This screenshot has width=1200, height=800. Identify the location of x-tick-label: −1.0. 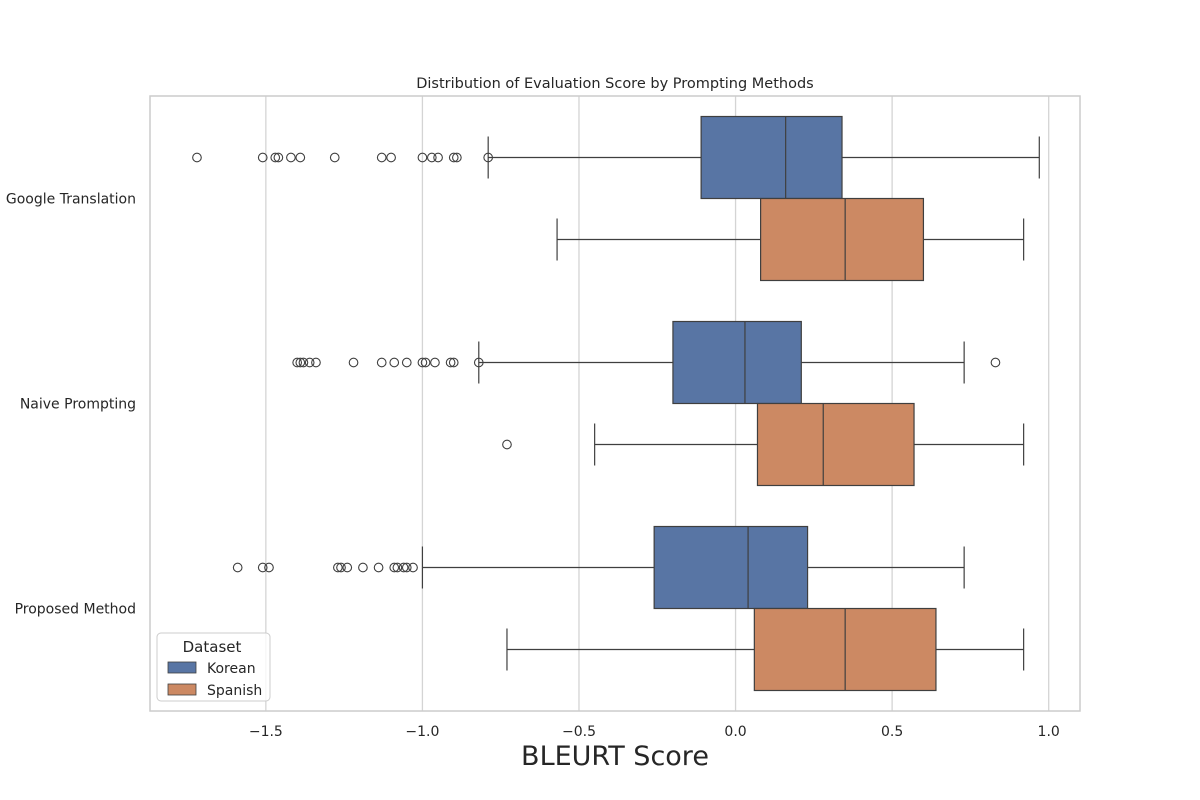
(422, 732).